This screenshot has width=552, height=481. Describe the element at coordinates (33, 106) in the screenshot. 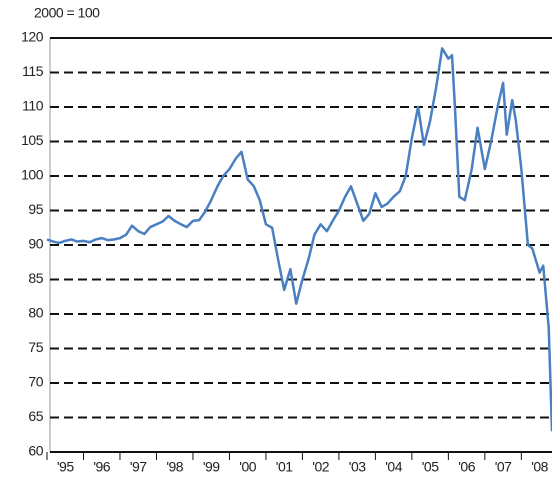

I see `y-tick-label: 110` at that location.